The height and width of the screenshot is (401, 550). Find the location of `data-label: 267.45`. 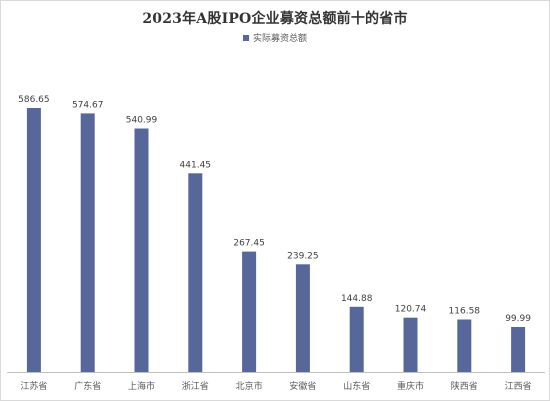

data-label: 267.45 is located at coordinates (249, 244).